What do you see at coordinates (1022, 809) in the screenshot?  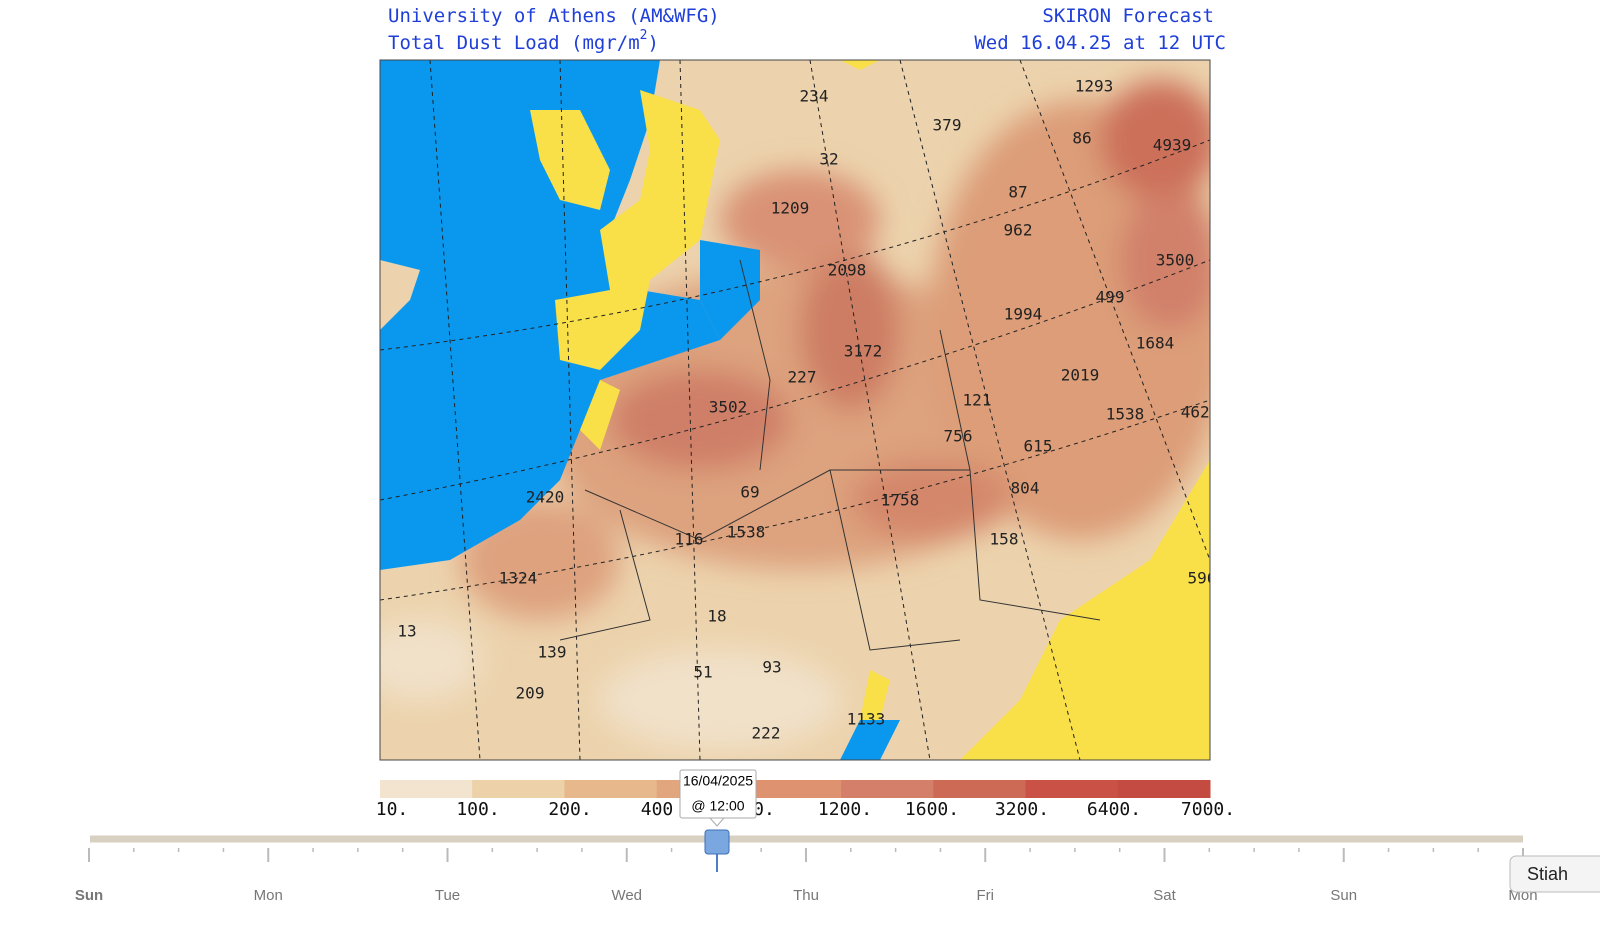 I see `colorbar-label: 3200.` at bounding box center [1022, 809].